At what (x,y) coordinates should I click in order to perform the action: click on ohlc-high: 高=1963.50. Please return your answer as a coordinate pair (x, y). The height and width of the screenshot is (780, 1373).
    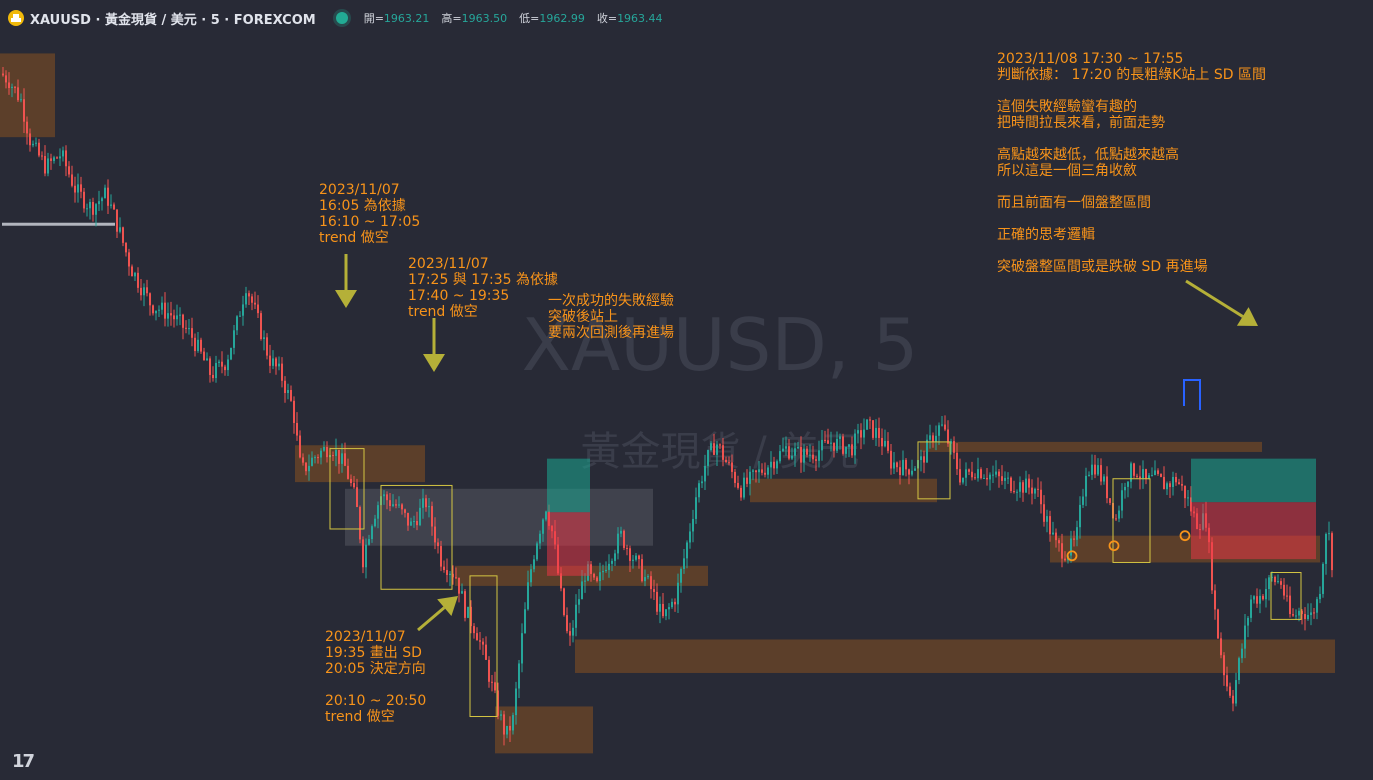
    Looking at the image, I should click on (474, 18).